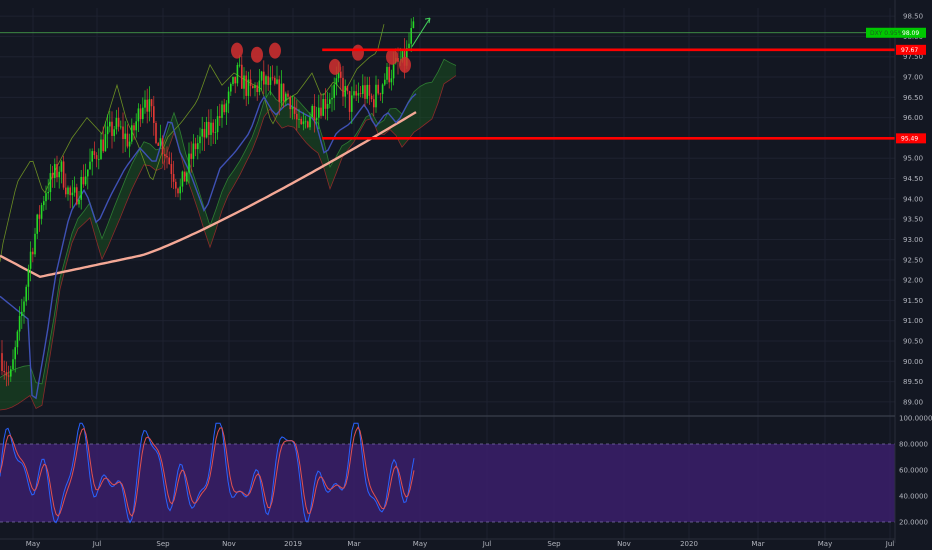 The width and height of the screenshot is (932, 550). What do you see at coordinates (913, 240) in the screenshot?
I see `price-tick-label: 93.00` at bounding box center [913, 240].